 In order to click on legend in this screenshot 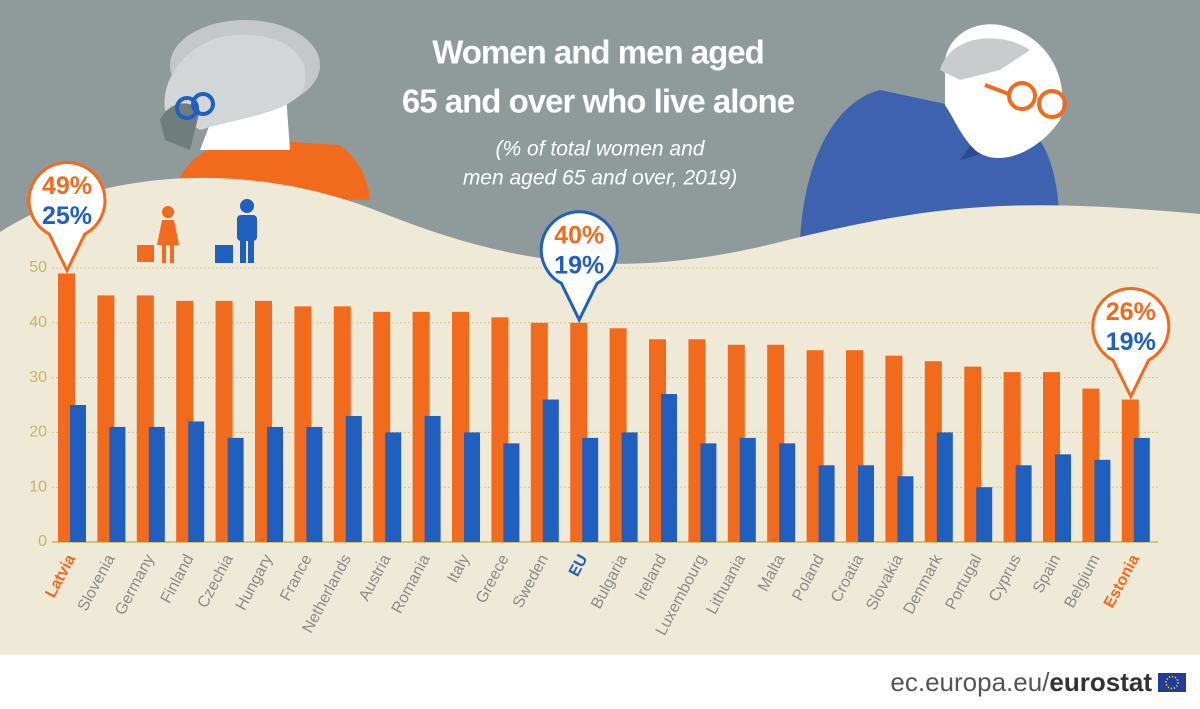, I will do `click(197, 231)`.